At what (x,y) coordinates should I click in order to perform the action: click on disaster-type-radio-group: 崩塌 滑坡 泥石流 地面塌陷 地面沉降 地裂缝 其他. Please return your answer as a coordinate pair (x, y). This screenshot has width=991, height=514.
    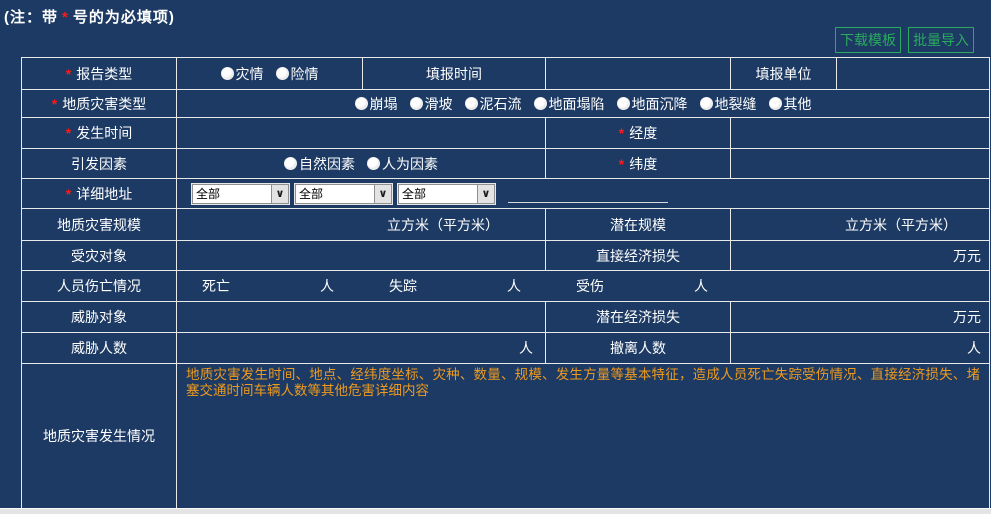
    Looking at the image, I should click on (583, 103).